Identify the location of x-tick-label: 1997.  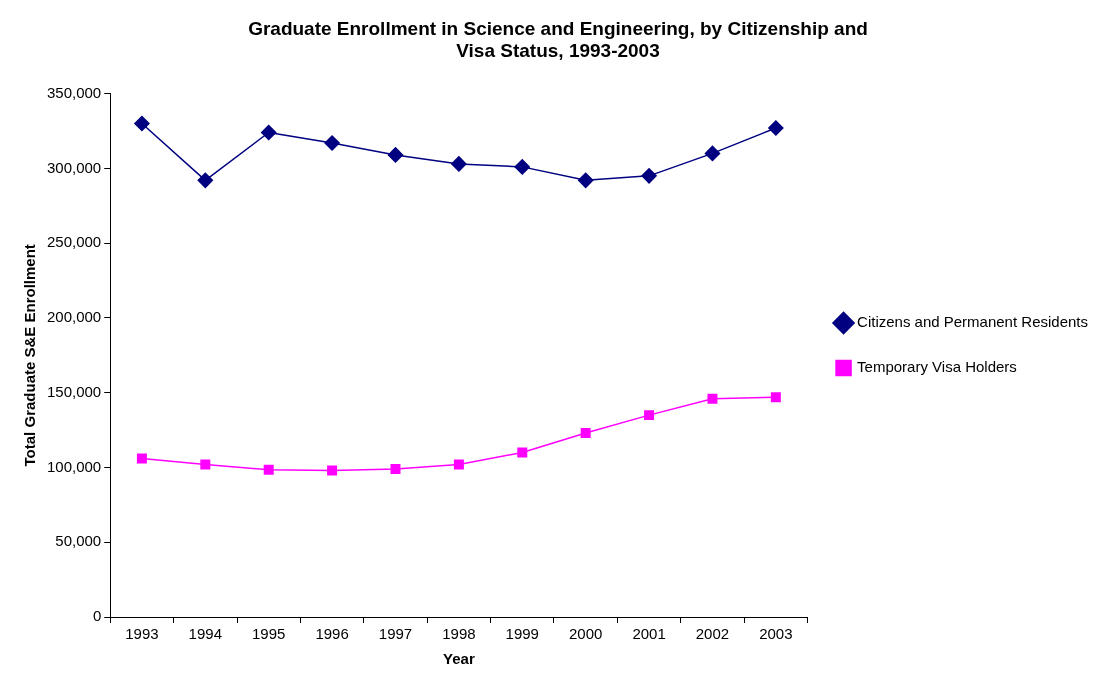
(395, 634).